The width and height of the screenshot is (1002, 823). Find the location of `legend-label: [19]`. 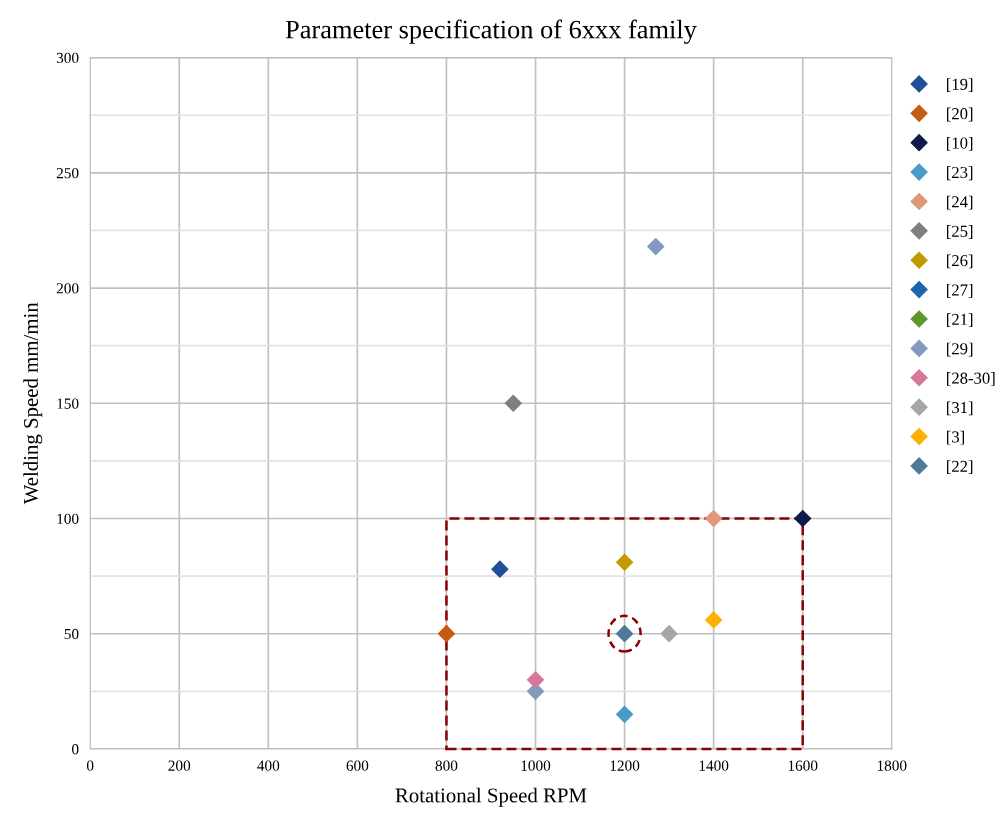

legend-label: [19] is located at coordinates (960, 85).